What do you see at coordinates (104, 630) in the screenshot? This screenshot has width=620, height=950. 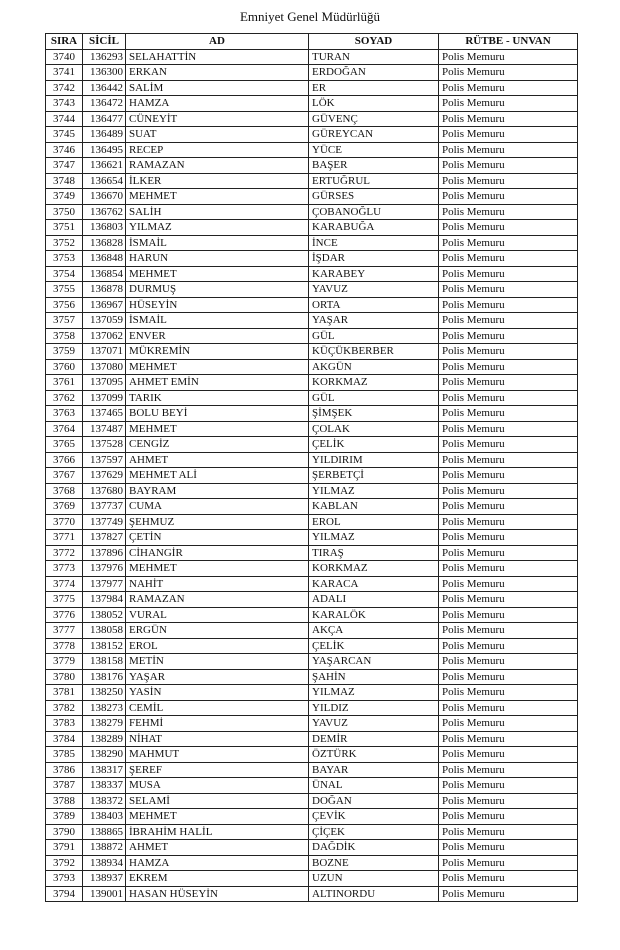 I see `table-cell: 138058` at bounding box center [104, 630].